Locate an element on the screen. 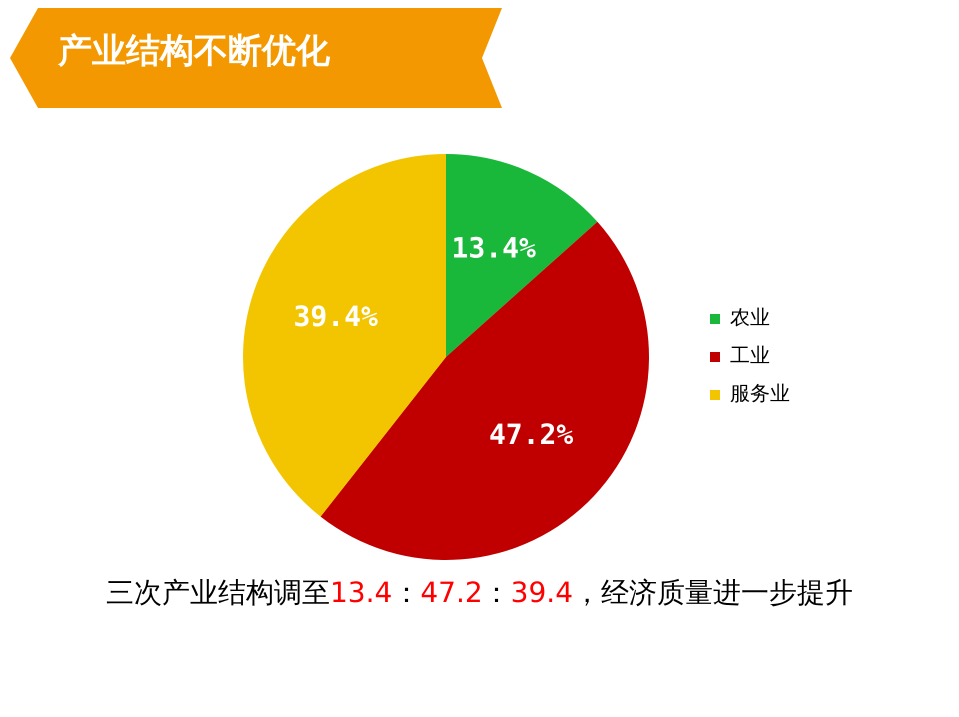 This screenshot has height=717, width=959. legend-label: 农业 is located at coordinates (750, 317).